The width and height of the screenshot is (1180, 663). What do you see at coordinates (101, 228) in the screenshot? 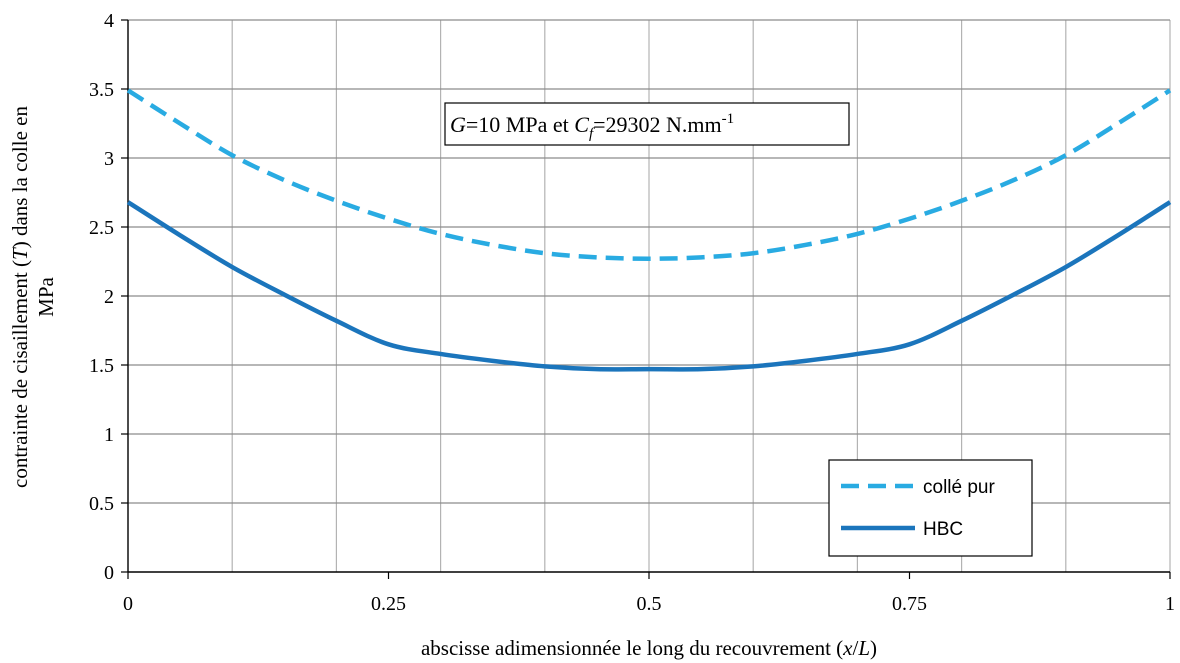
I see `y-tick-label: 2.5` at bounding box center [101, 228].